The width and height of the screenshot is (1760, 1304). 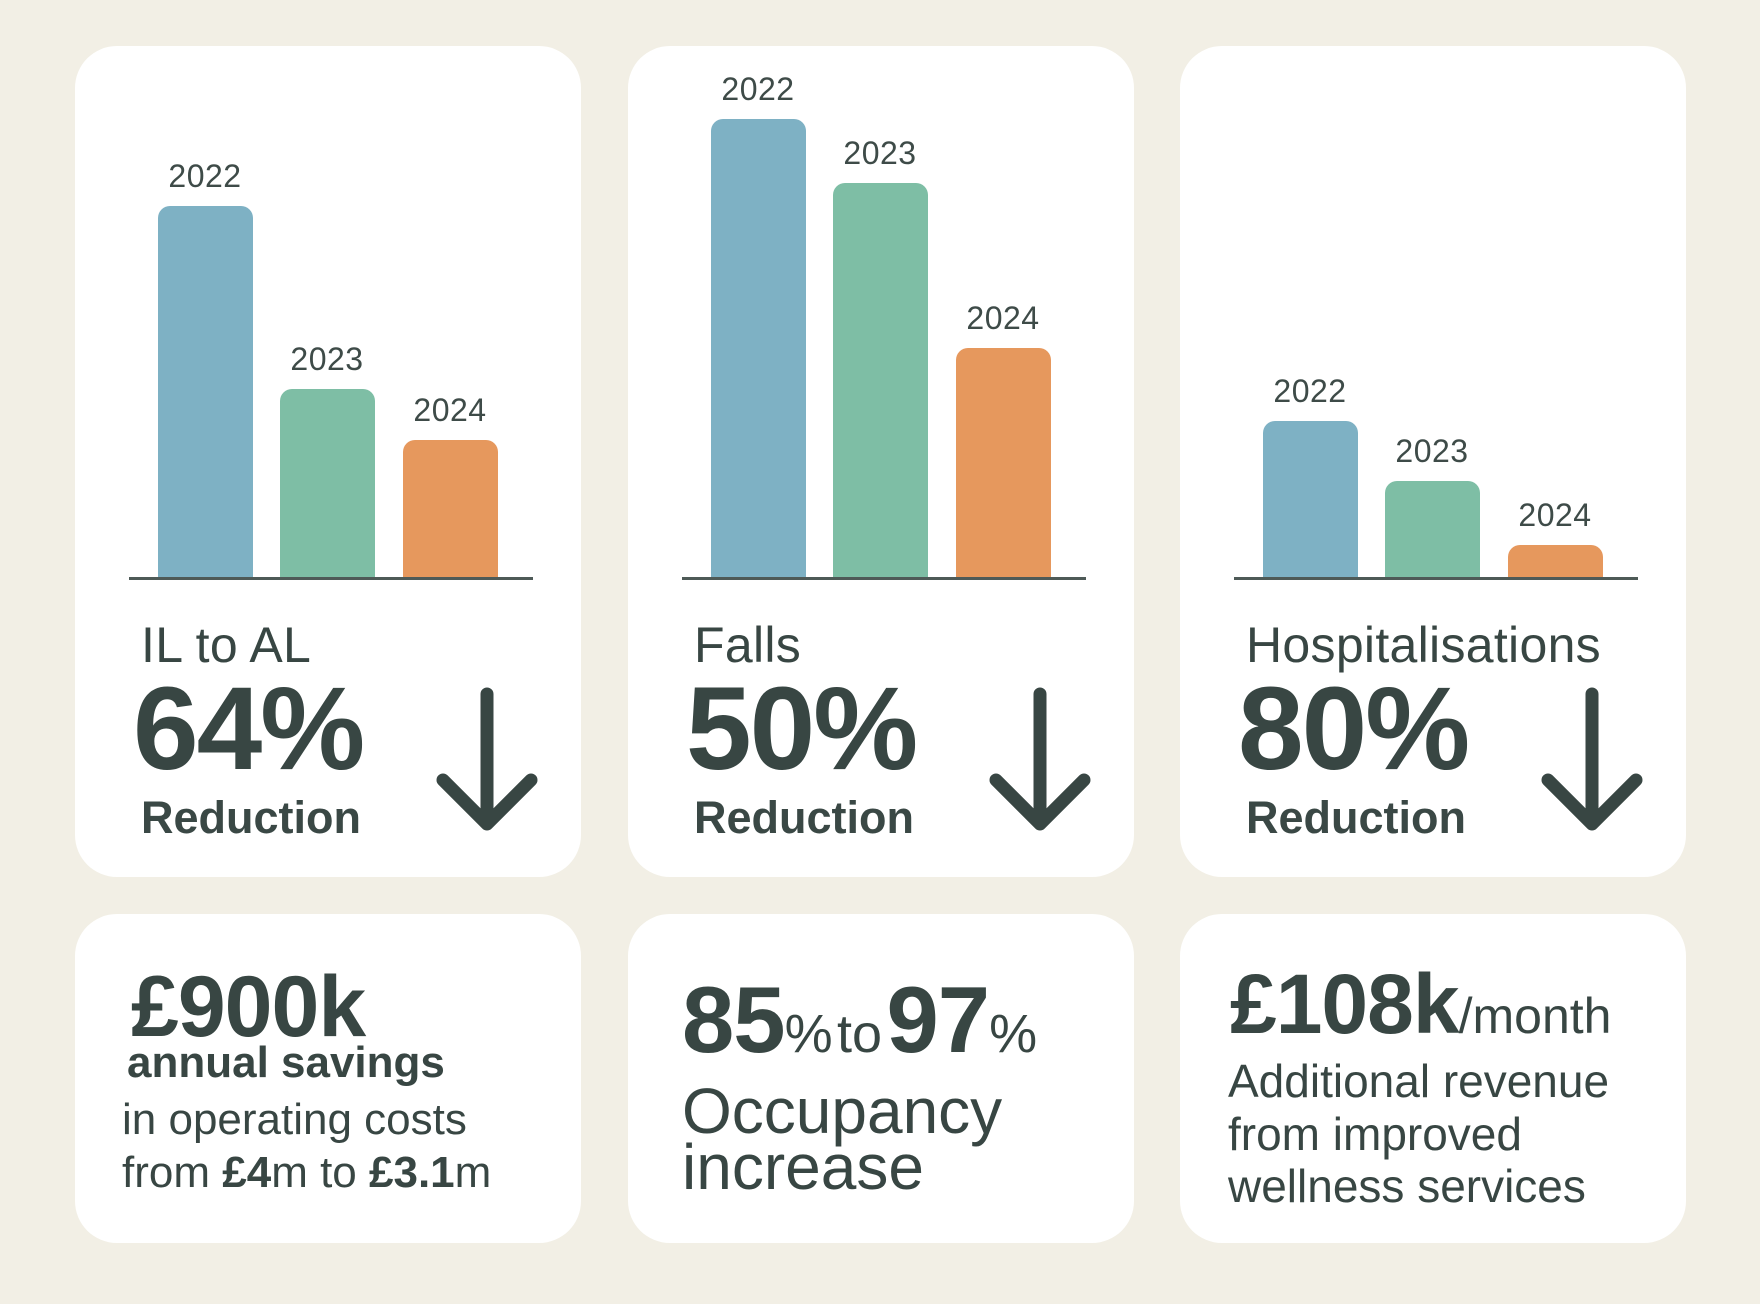 I want to click on occupancy-to: 97, so click(x=938, y=1019).